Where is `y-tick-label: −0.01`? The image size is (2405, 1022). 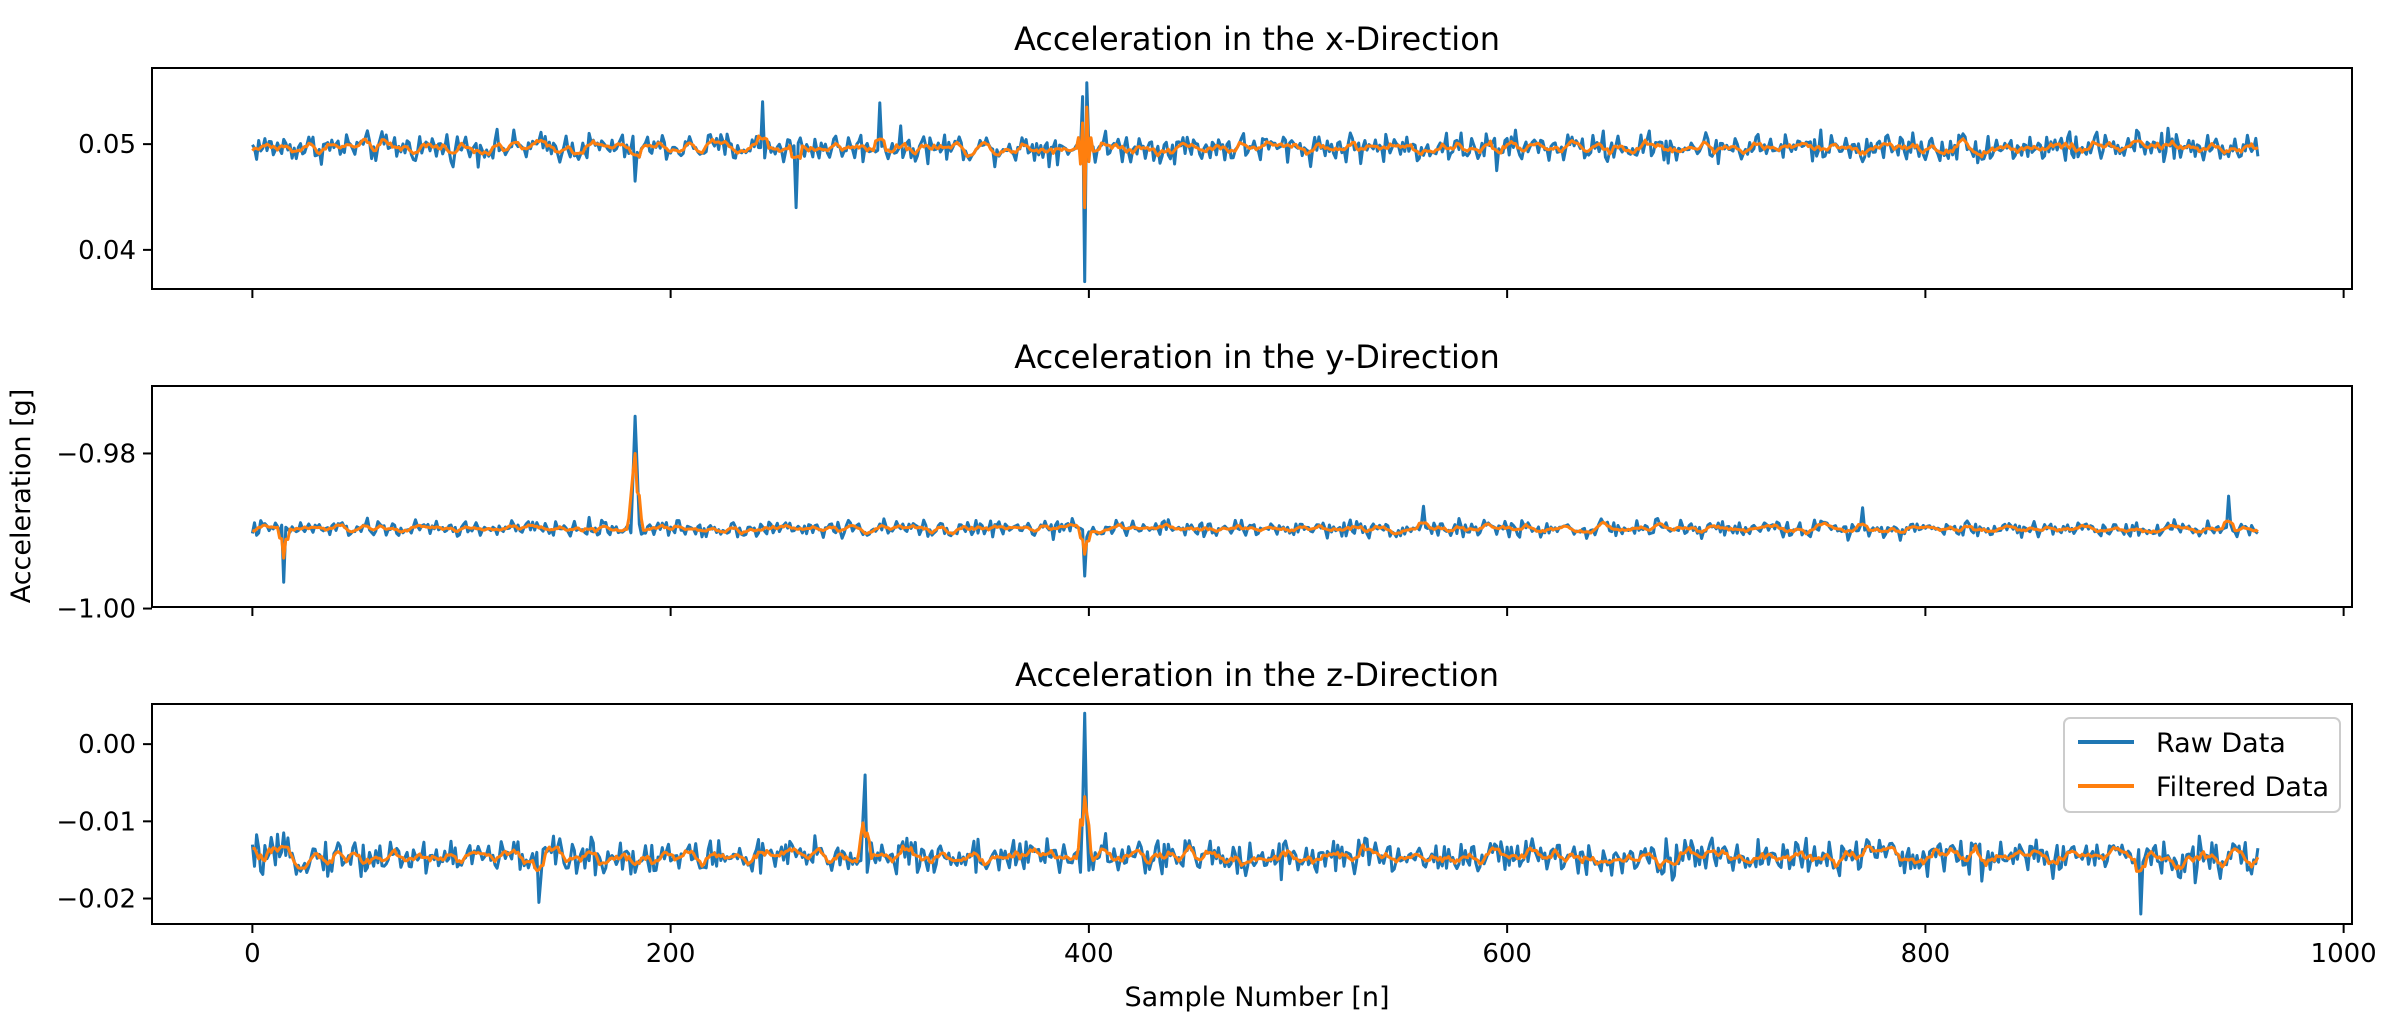
y-tick-label: −0.01 is located at coordinates (96, 822).